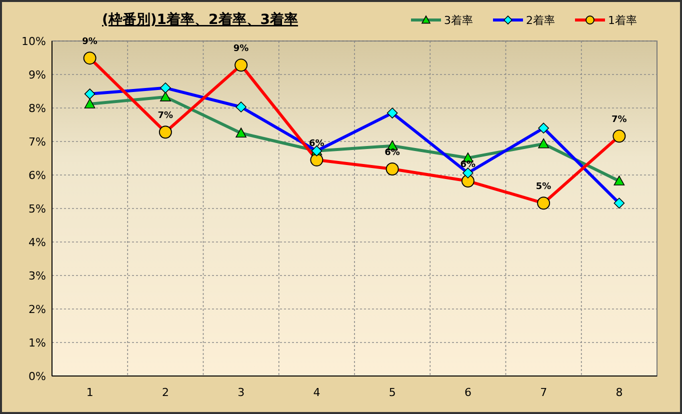 This screenshot has width=682, height=414. Describe the element at coordinates (622, 20) in the screenshot. I see `legend-label: 1着率` at that location.